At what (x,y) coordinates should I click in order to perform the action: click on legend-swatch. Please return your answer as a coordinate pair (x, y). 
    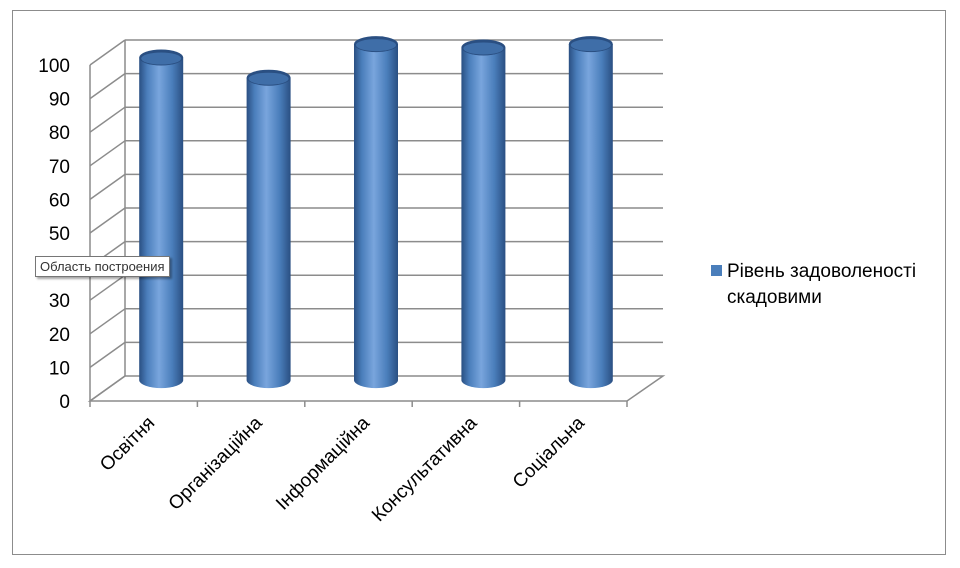
    Looking at the image, I should click on (716, 270).